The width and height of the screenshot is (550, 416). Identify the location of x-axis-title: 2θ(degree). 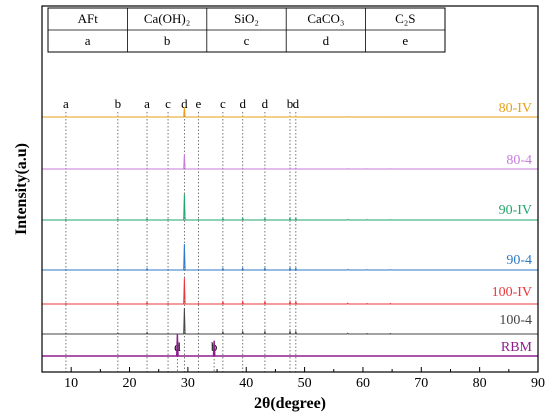
(290, 403).